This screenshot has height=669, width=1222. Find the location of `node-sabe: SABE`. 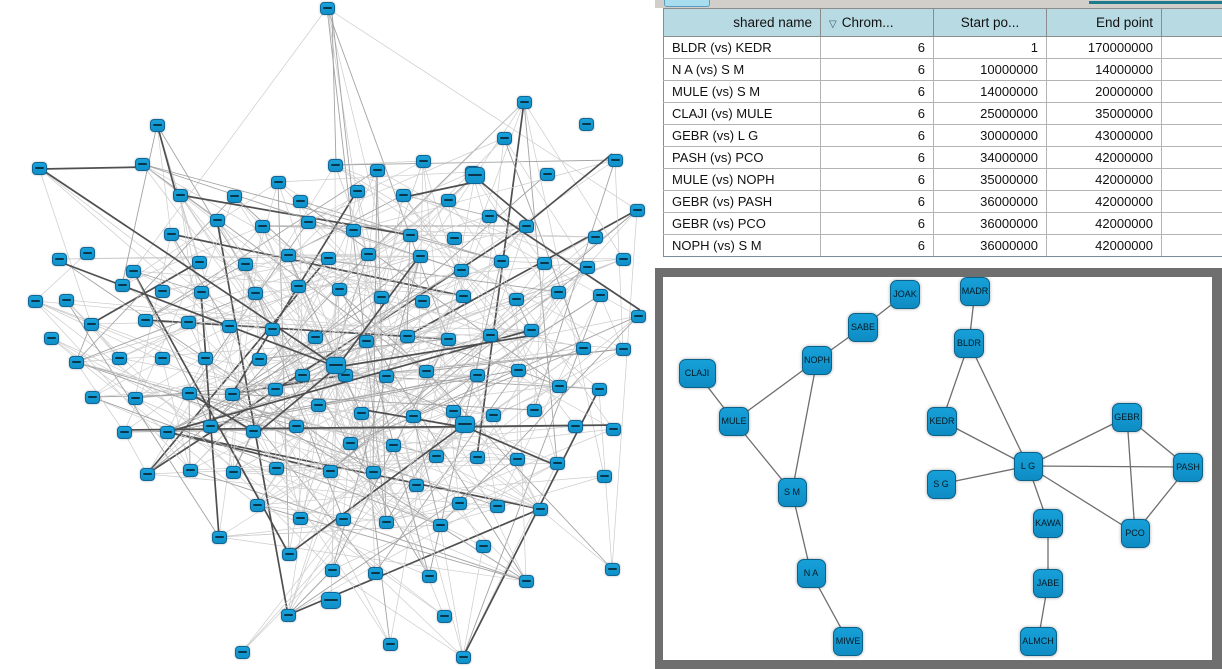

node-sabe: SABE is located at coordinates (863, 327).